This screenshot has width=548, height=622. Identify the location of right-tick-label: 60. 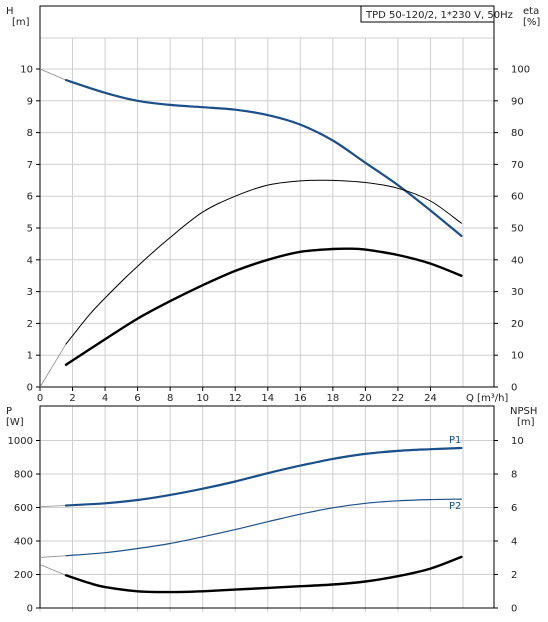
(517, 197).